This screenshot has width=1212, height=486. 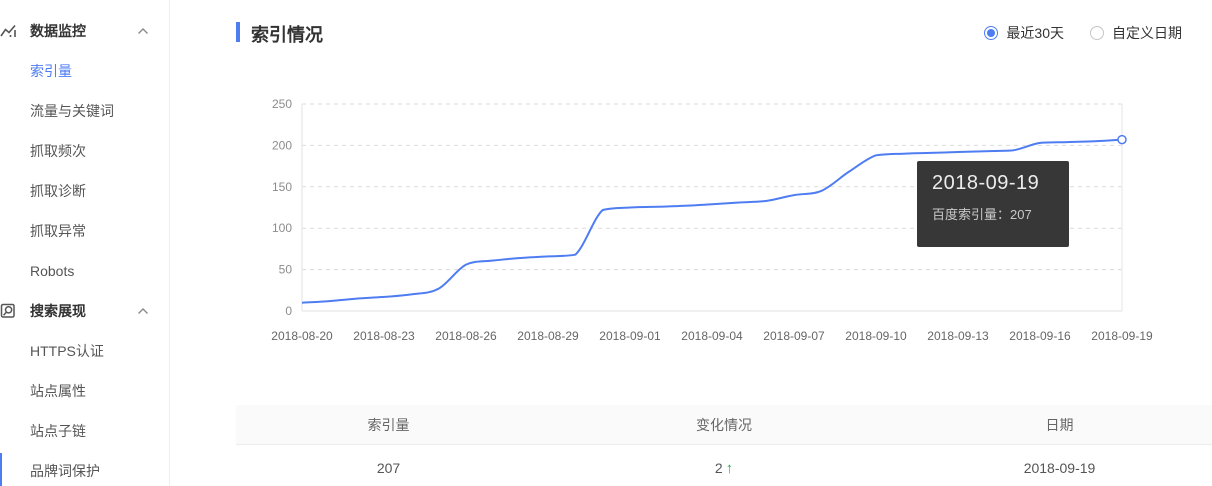 I want to click on table-row: 207 2 ↑ 2018-09-19, so click(x=724, y=465).